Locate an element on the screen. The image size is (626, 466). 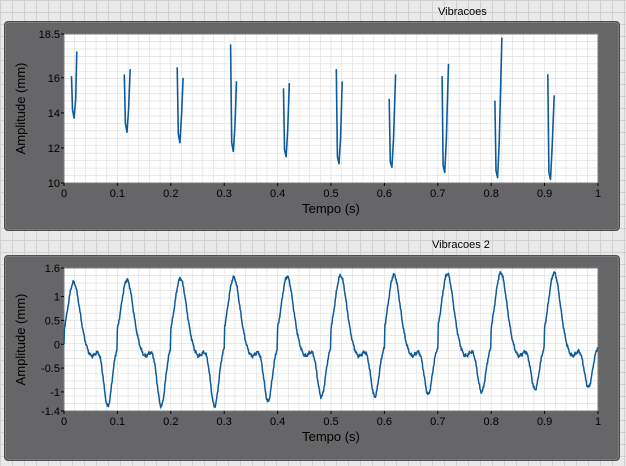
chart2-y-tick-label: -0.5 is located at coordinates (50, 369).